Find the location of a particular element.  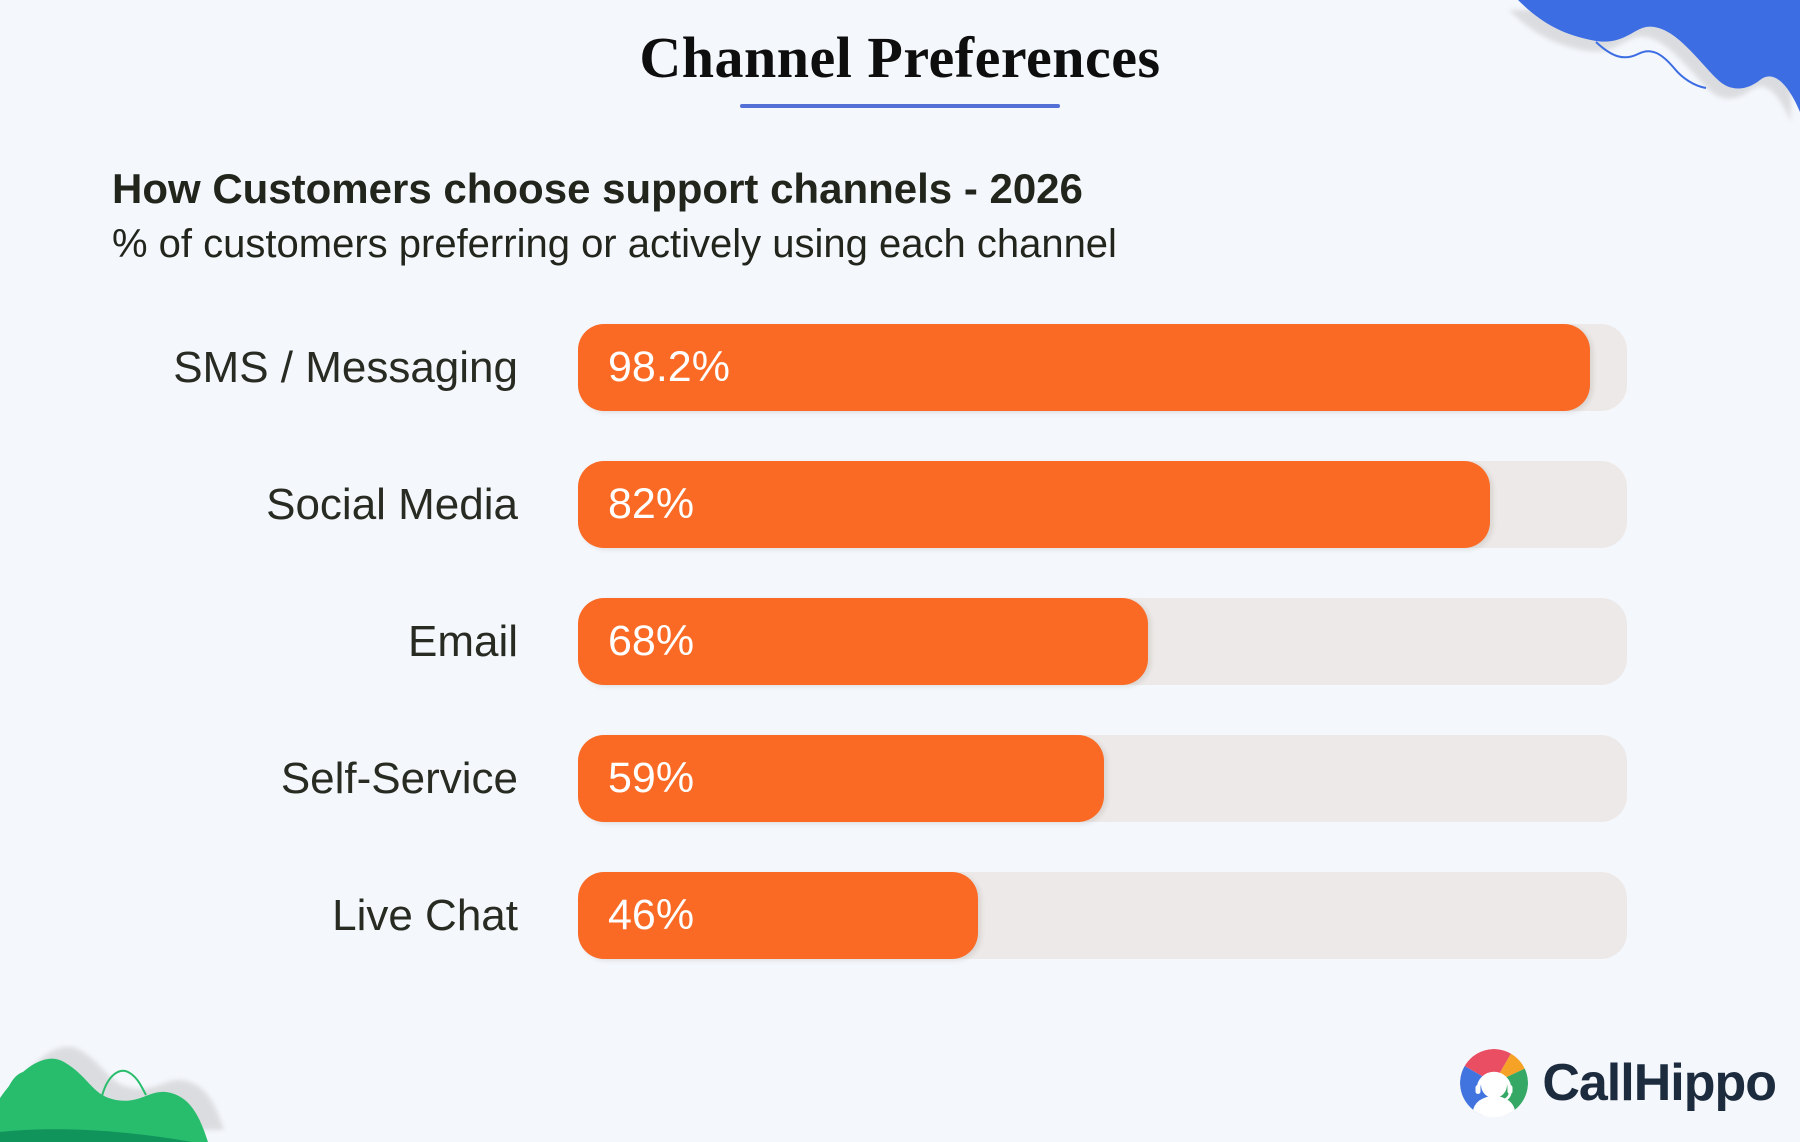

page-title: Channel Preferences is located at coordinates (900, 57).